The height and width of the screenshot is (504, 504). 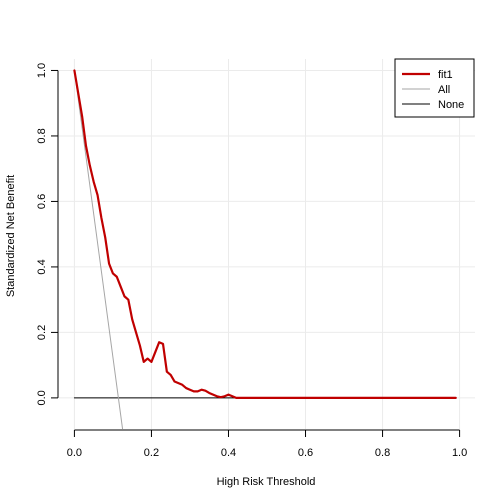 I want to click on legend: fit1 All None, so click(x=434, y=88).